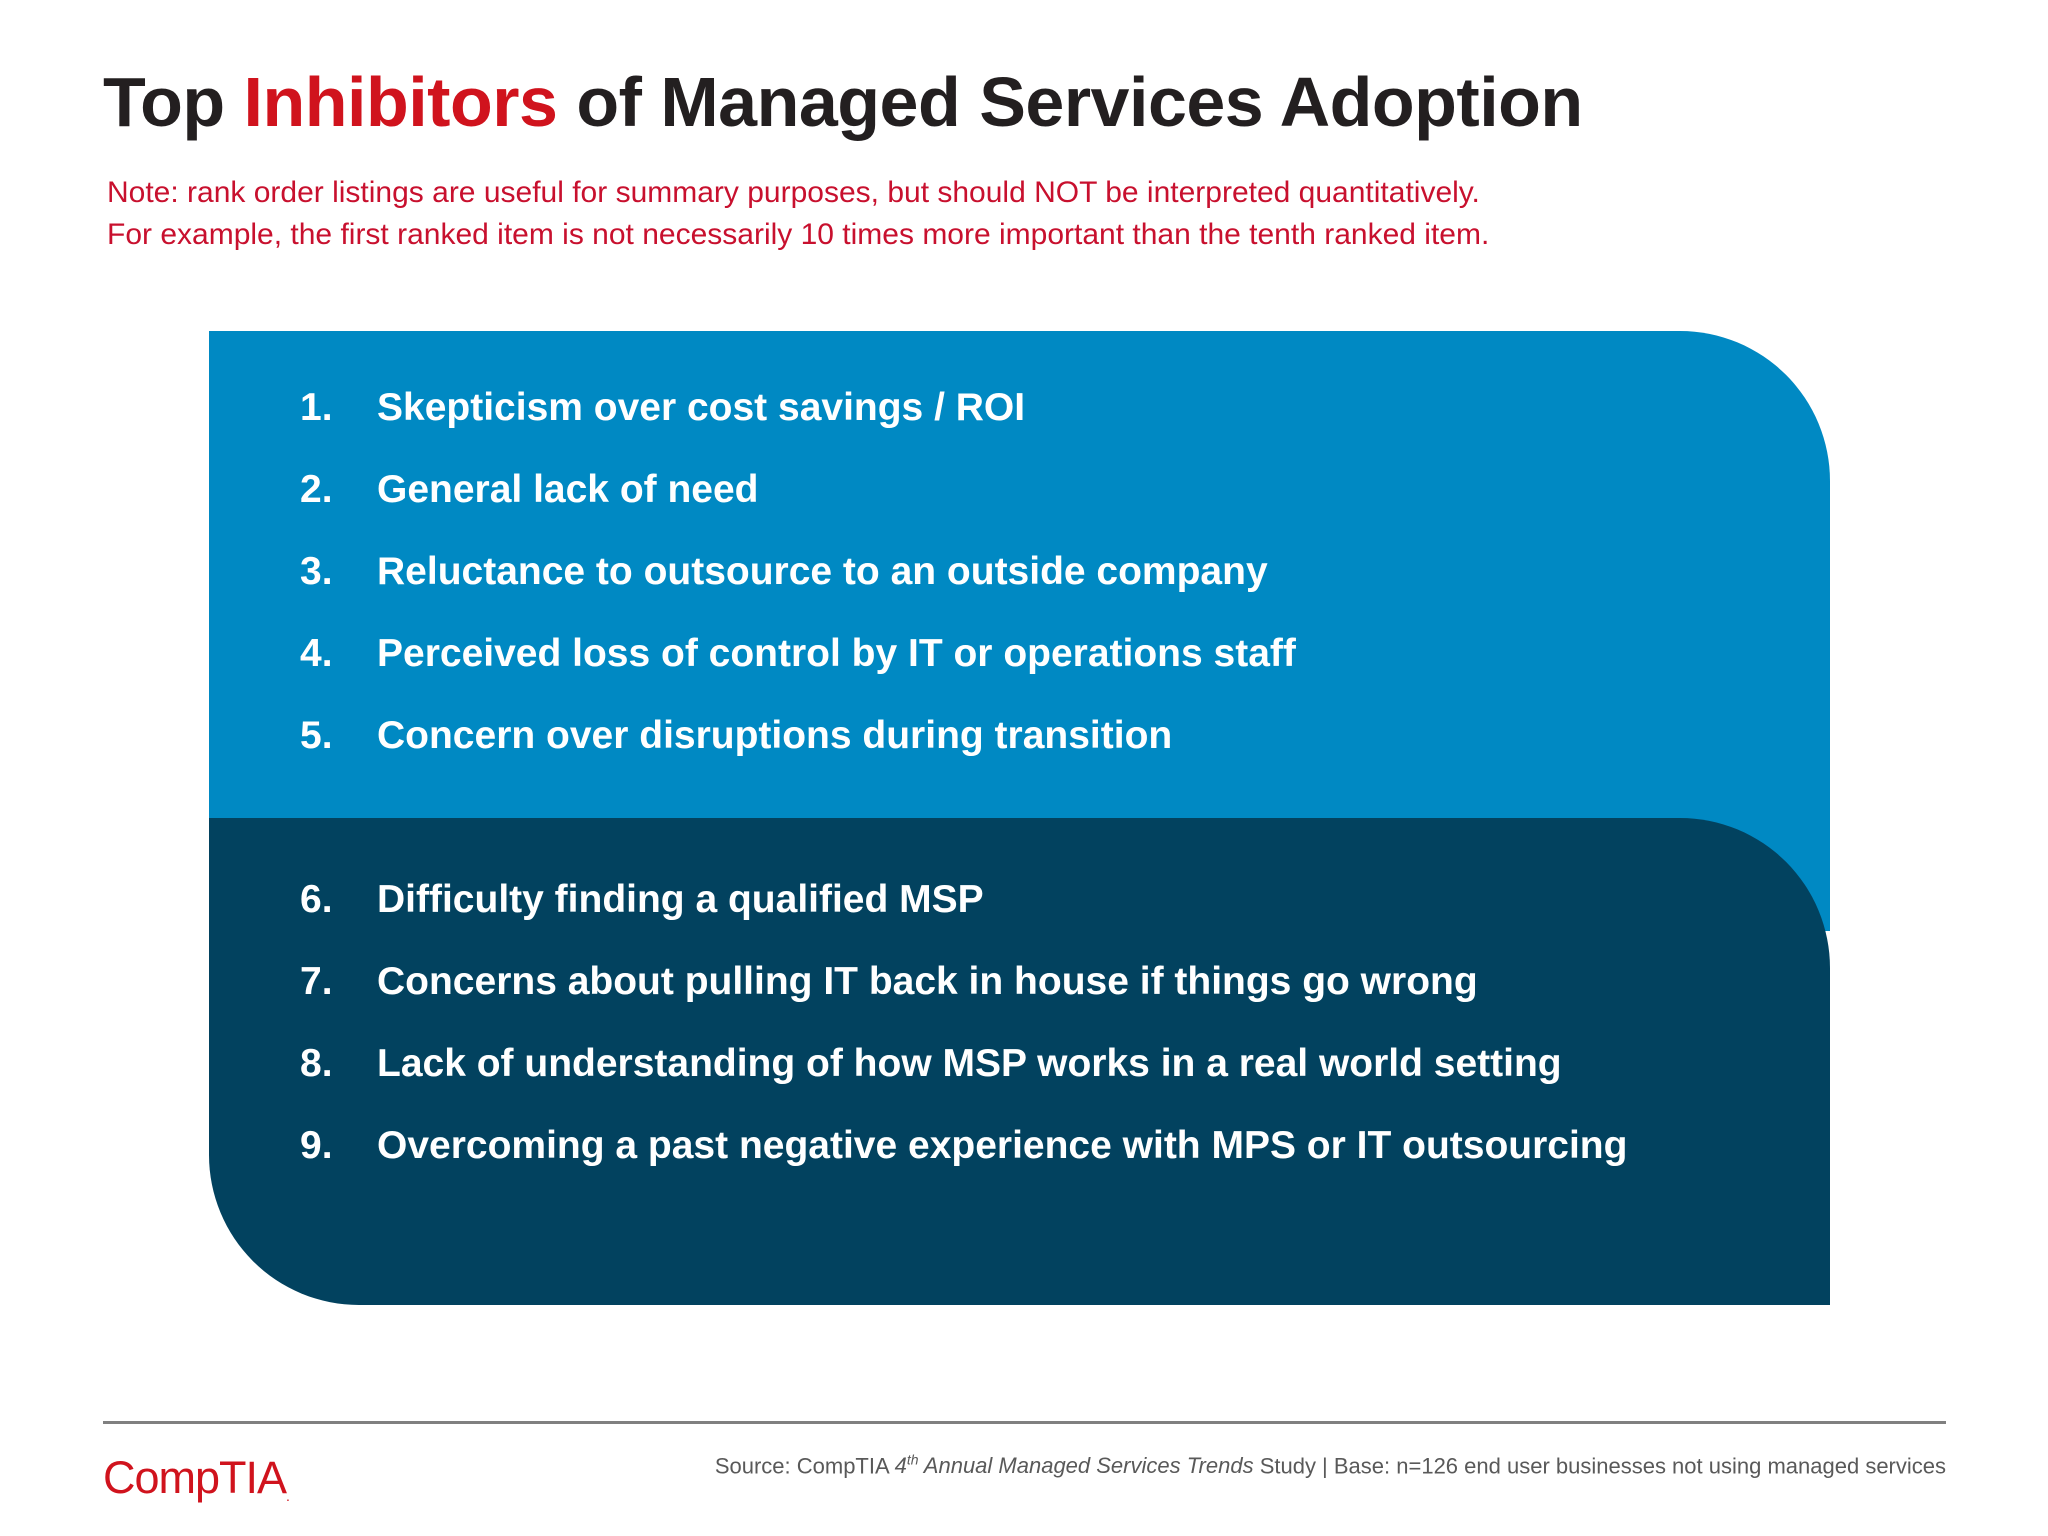 Image resolution: width=2048 pixels, height=1536 pixels. Describe the element at coordinates (400, 102) in the screenshot. I see `title-highlight: Inhibitors` at that location.